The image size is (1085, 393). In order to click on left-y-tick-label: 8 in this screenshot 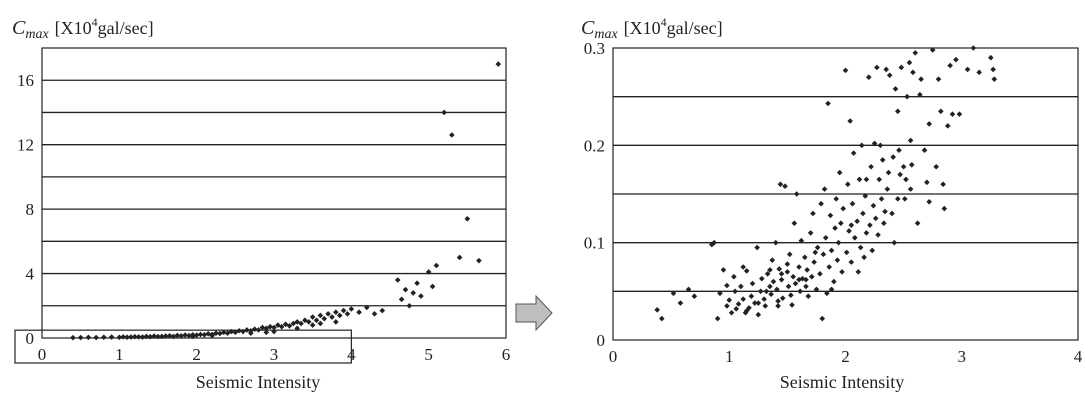, I will do `click(30, 209)`.